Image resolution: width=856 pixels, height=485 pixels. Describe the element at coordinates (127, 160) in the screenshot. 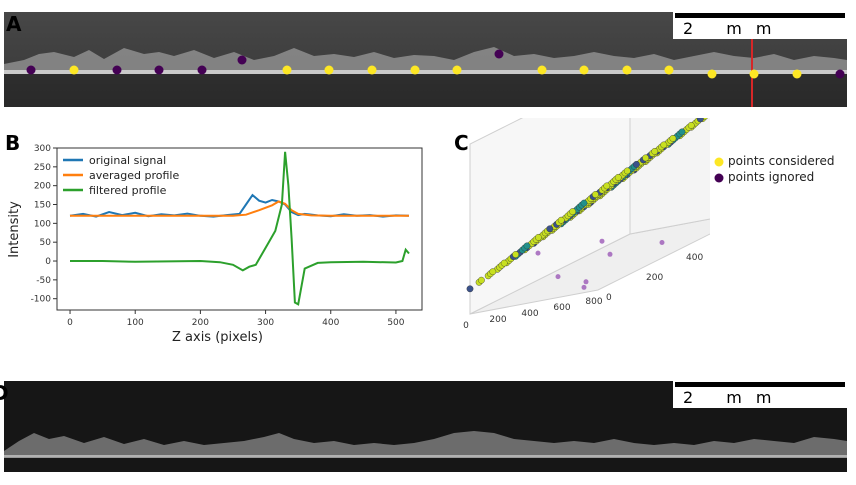

I see `legend-label: original signal` at that location.